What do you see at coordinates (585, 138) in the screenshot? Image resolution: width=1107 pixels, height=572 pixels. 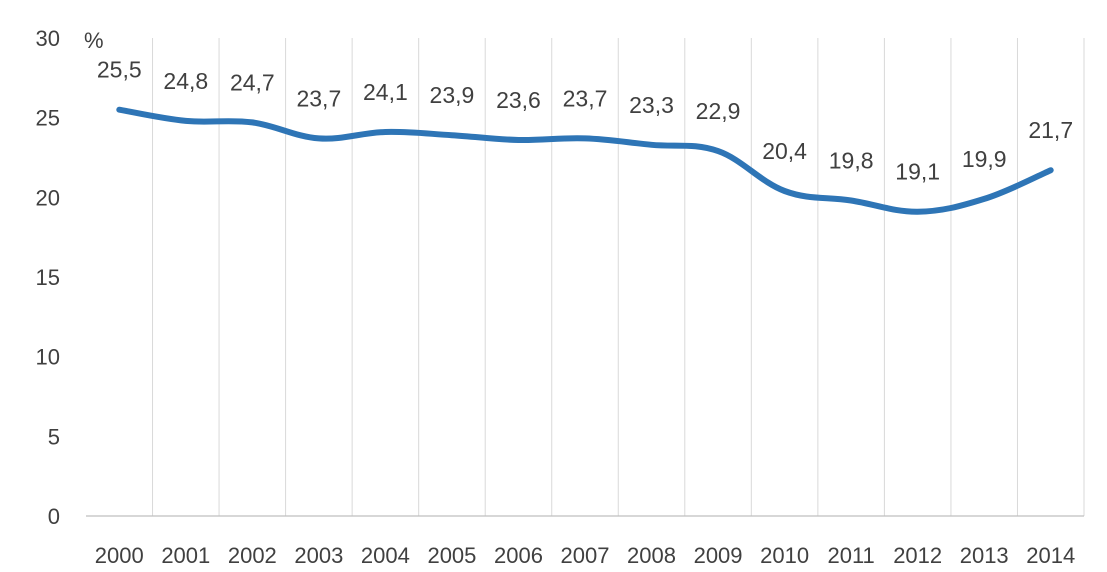 I see `data-point-2007` at bounding box center [585, 138].